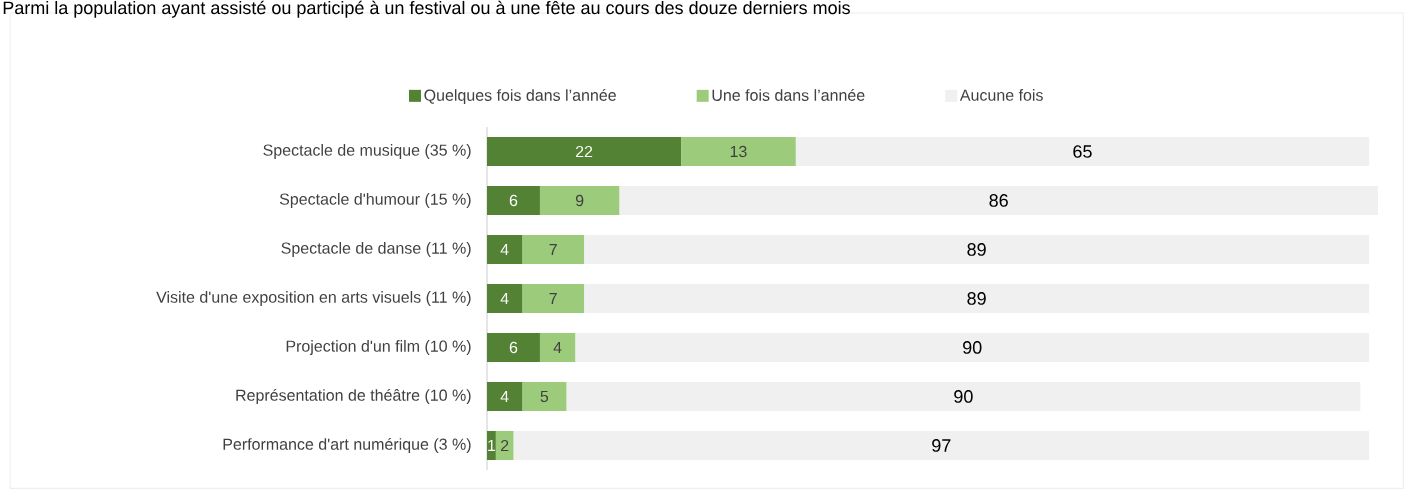 The height and width of the screenshot is (489, 1404). Describe the element at coordinates (788, 94) in the screenshot. I see `legend-label: Une fois dans l’année` at that location.